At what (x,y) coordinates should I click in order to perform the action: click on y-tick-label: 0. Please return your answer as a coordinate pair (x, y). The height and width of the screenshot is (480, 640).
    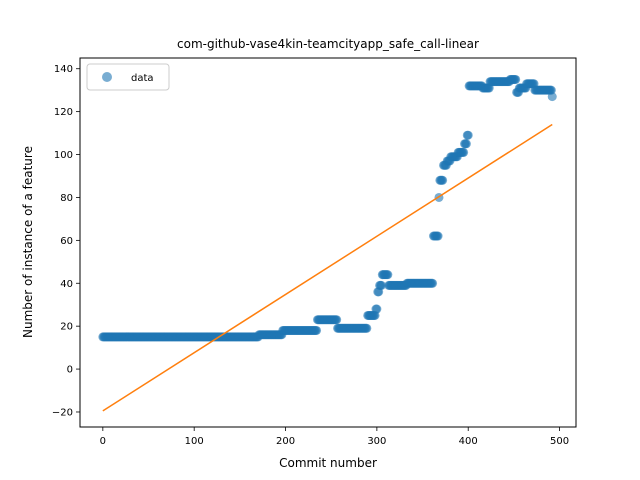
    Looking at the image, I should click on (70, 370).